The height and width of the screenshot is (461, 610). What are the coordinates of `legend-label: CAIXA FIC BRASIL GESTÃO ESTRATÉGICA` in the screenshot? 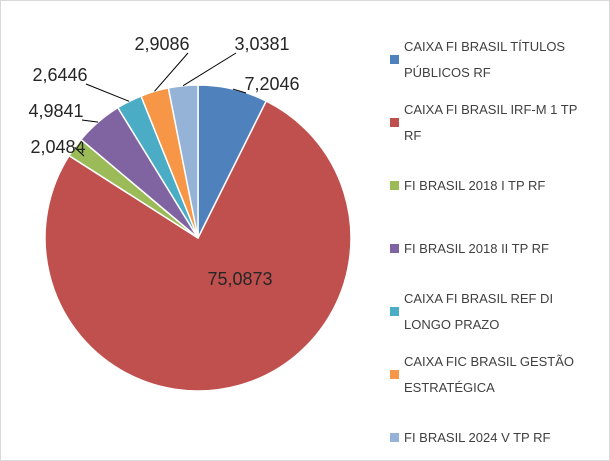 It's located at (489, 374).